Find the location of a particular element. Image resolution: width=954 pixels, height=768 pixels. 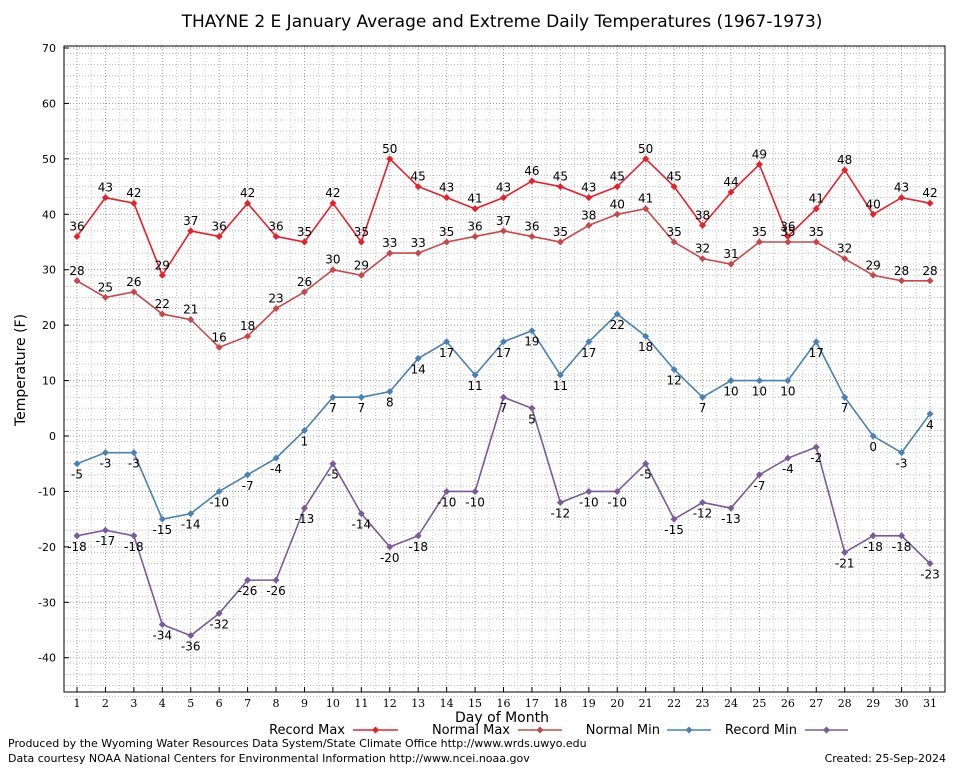

y-tick-label: 40 is located at coordinates (49, 214).